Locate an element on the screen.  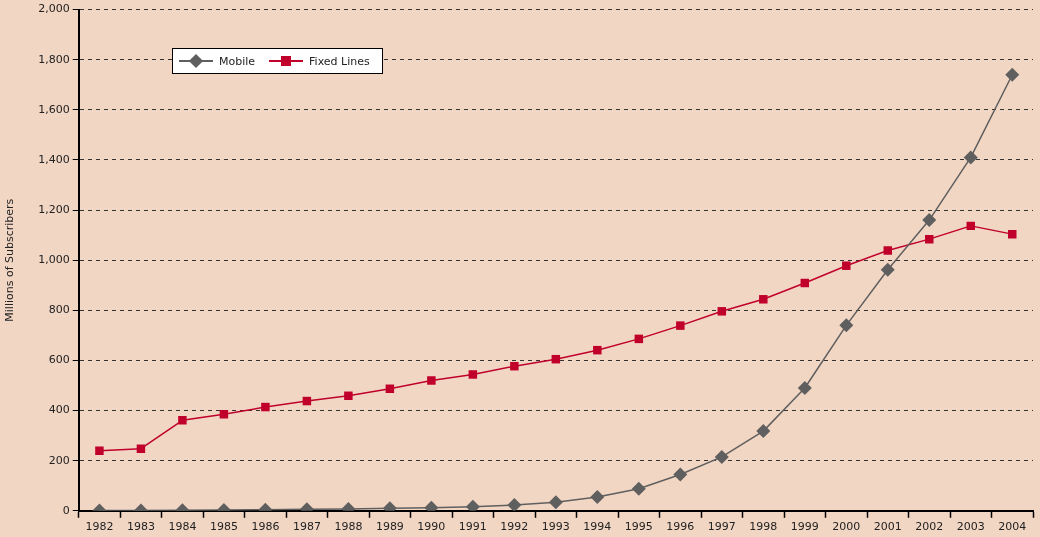
y-tick-label: 1,600 is located at coordinates (54, 109).